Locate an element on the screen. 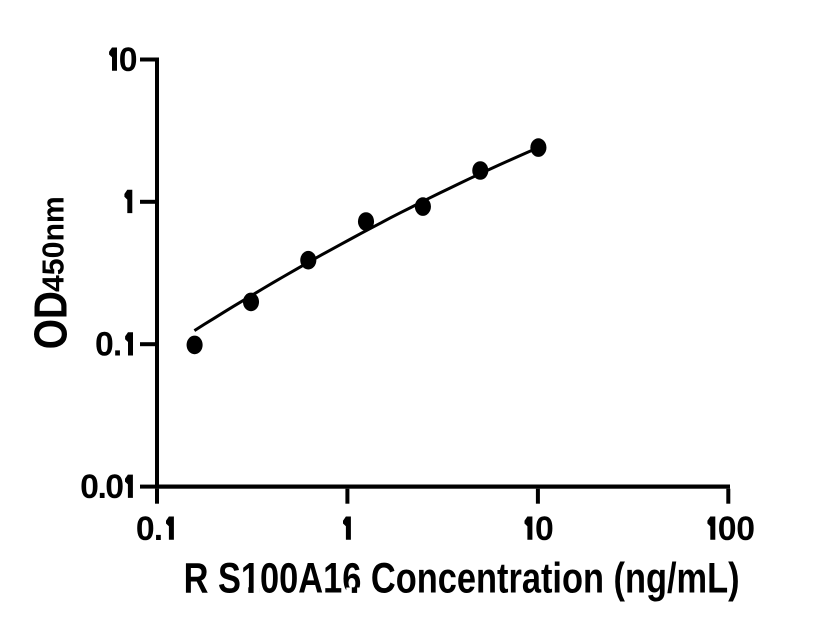  svg-text: OD450nm is located at coordinates (51, 272).